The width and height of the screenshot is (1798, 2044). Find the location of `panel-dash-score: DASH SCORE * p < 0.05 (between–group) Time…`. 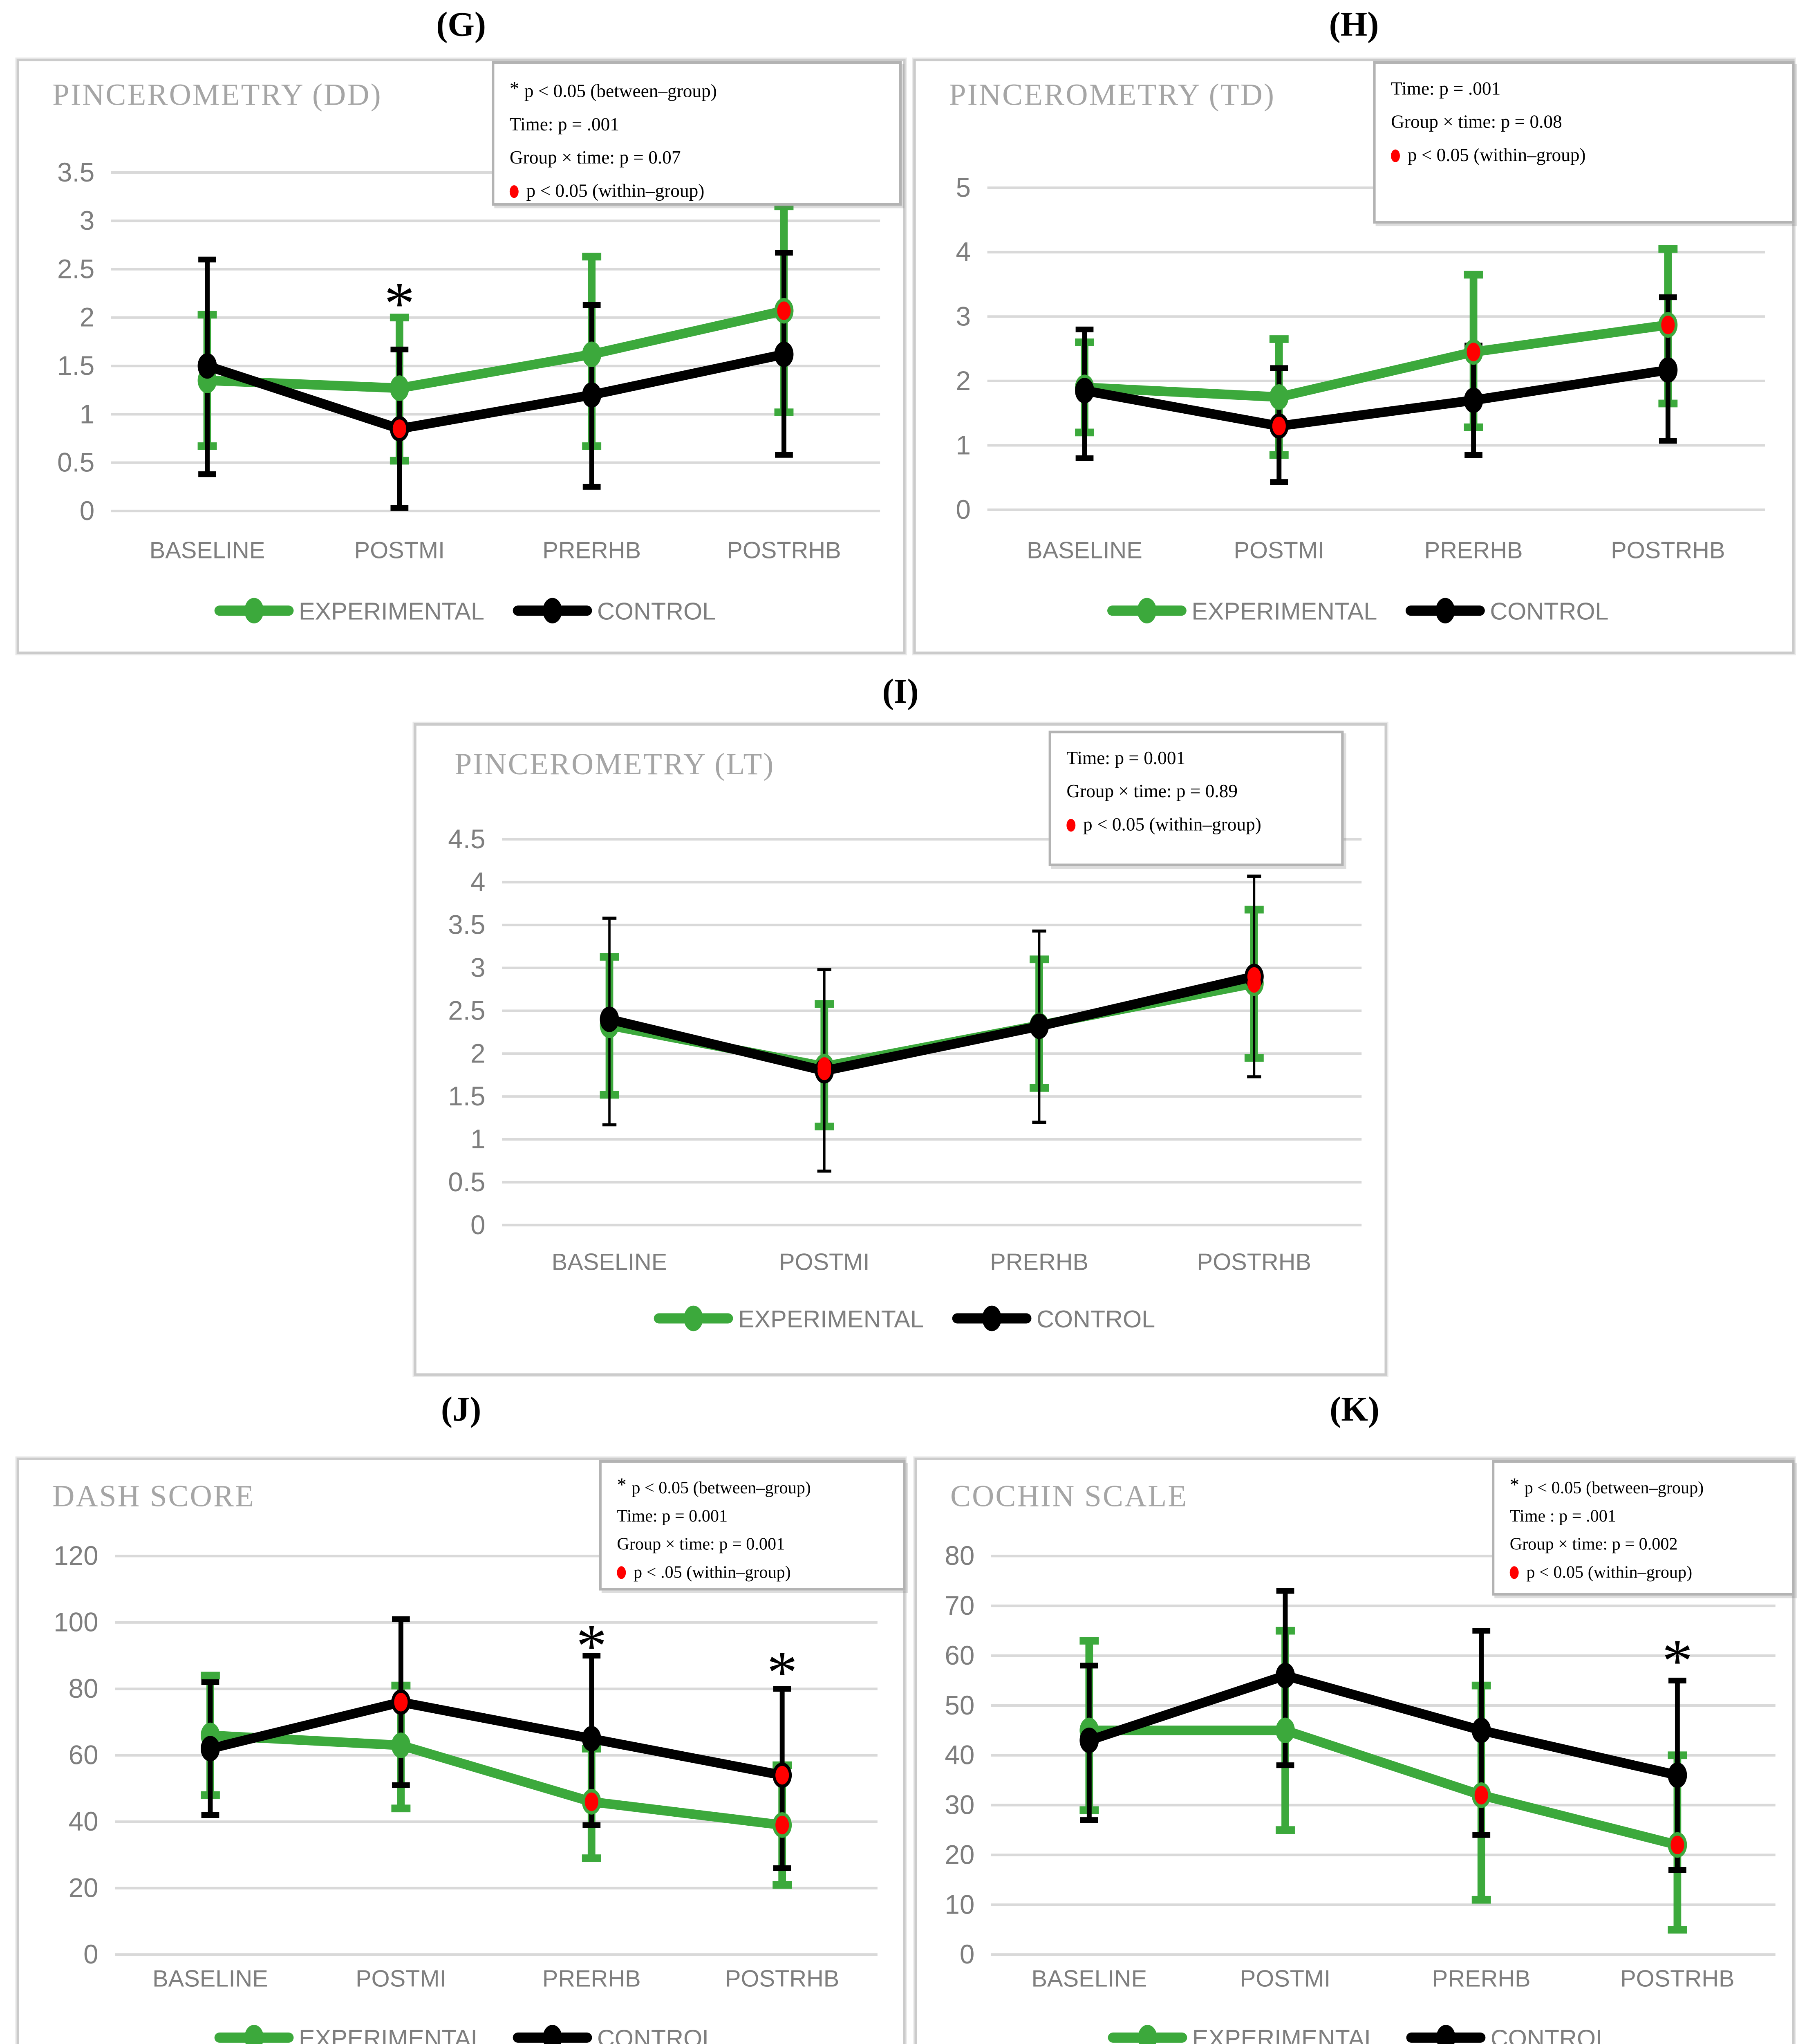

panel-dash-score: DASH SCORE * p < 0.05 (between–group) Time… is located at coordinates (461, 1750).